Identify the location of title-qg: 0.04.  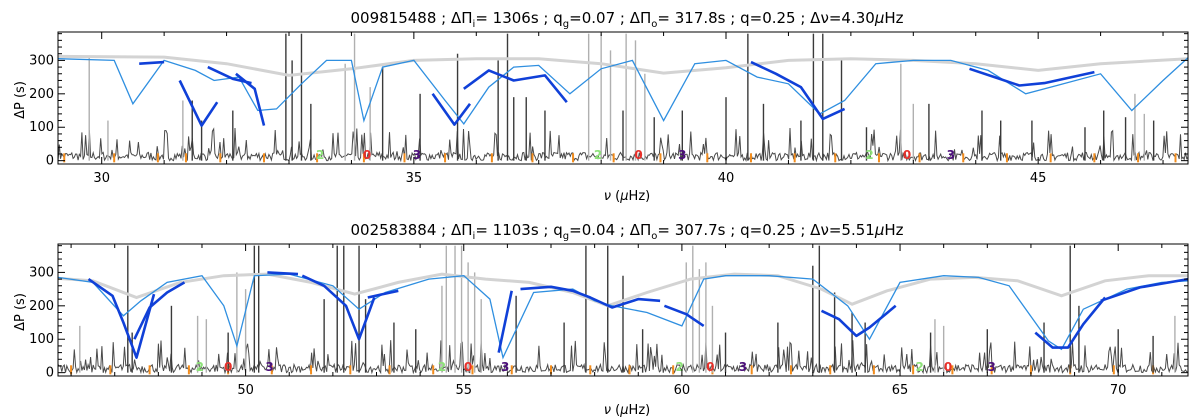
(598, 230).